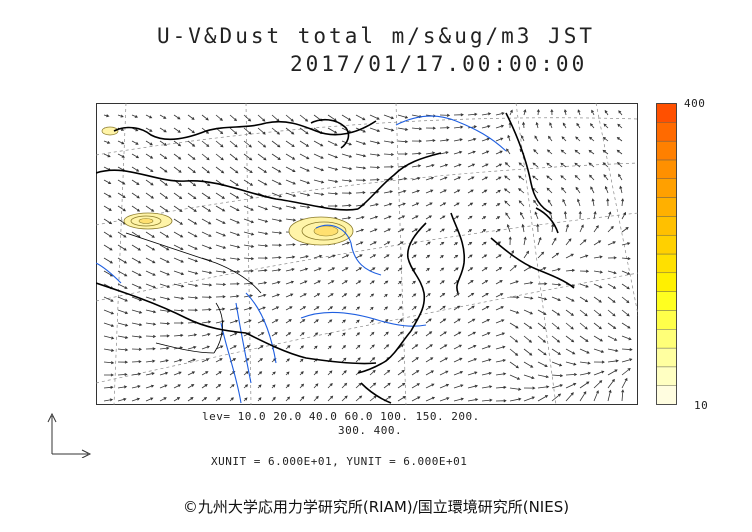  What do you see at coordinates (376, 507) in the screenshot?
I see `copyright-notice: ©九州大学応用力学研究所(RIAM)/国立環境研究所(NIES)` at bounding box center [376, 507].